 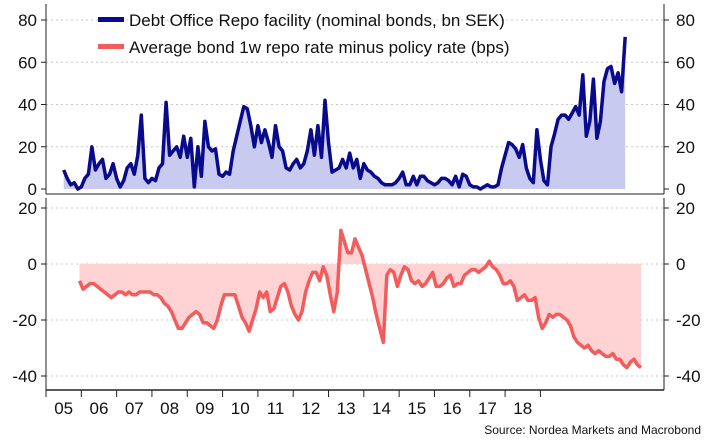 I want to click on x-tick-label: 07, so click(x=134, y=408).